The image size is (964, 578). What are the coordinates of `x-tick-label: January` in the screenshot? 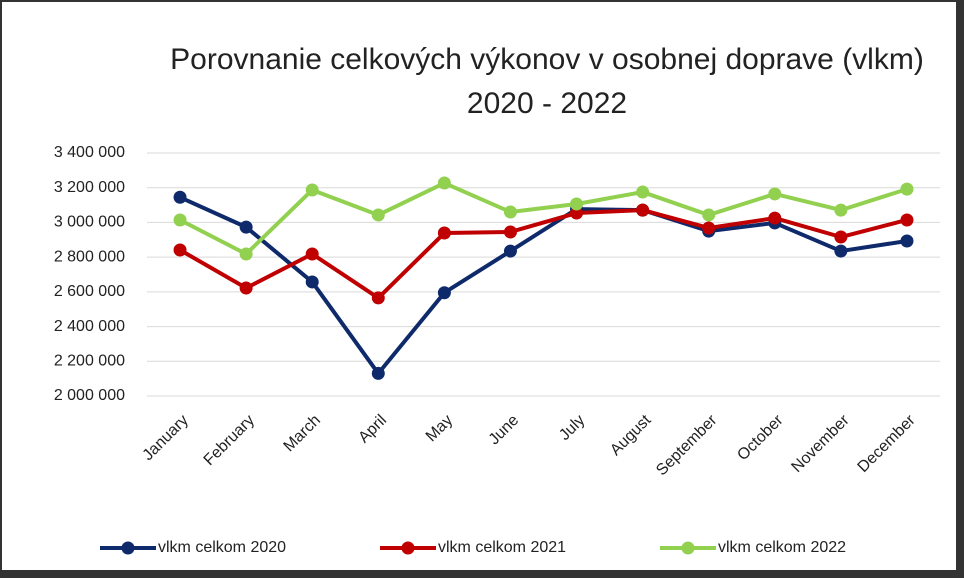 It's located at (166, 438).